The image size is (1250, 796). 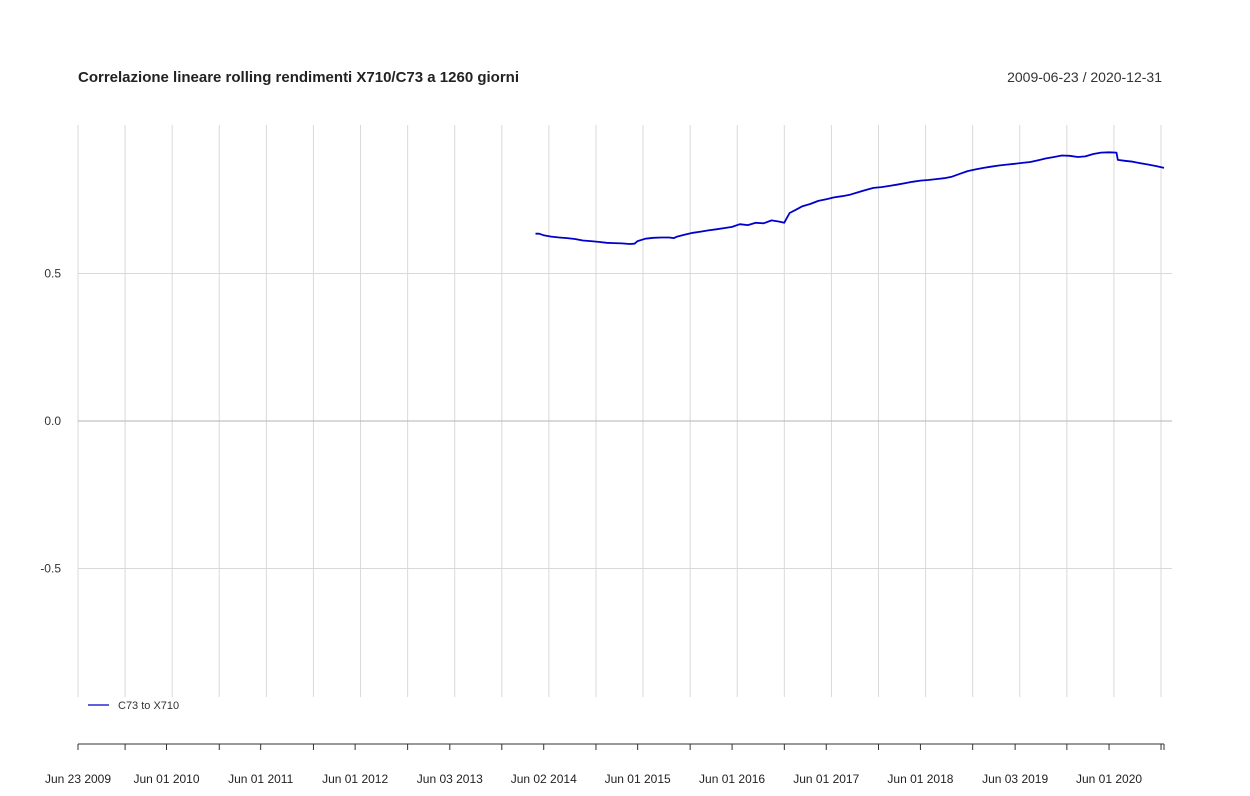 I want to click on chart-date-range: 2009-06-23 / 2020-12-31, so click(x=1084, y=77).